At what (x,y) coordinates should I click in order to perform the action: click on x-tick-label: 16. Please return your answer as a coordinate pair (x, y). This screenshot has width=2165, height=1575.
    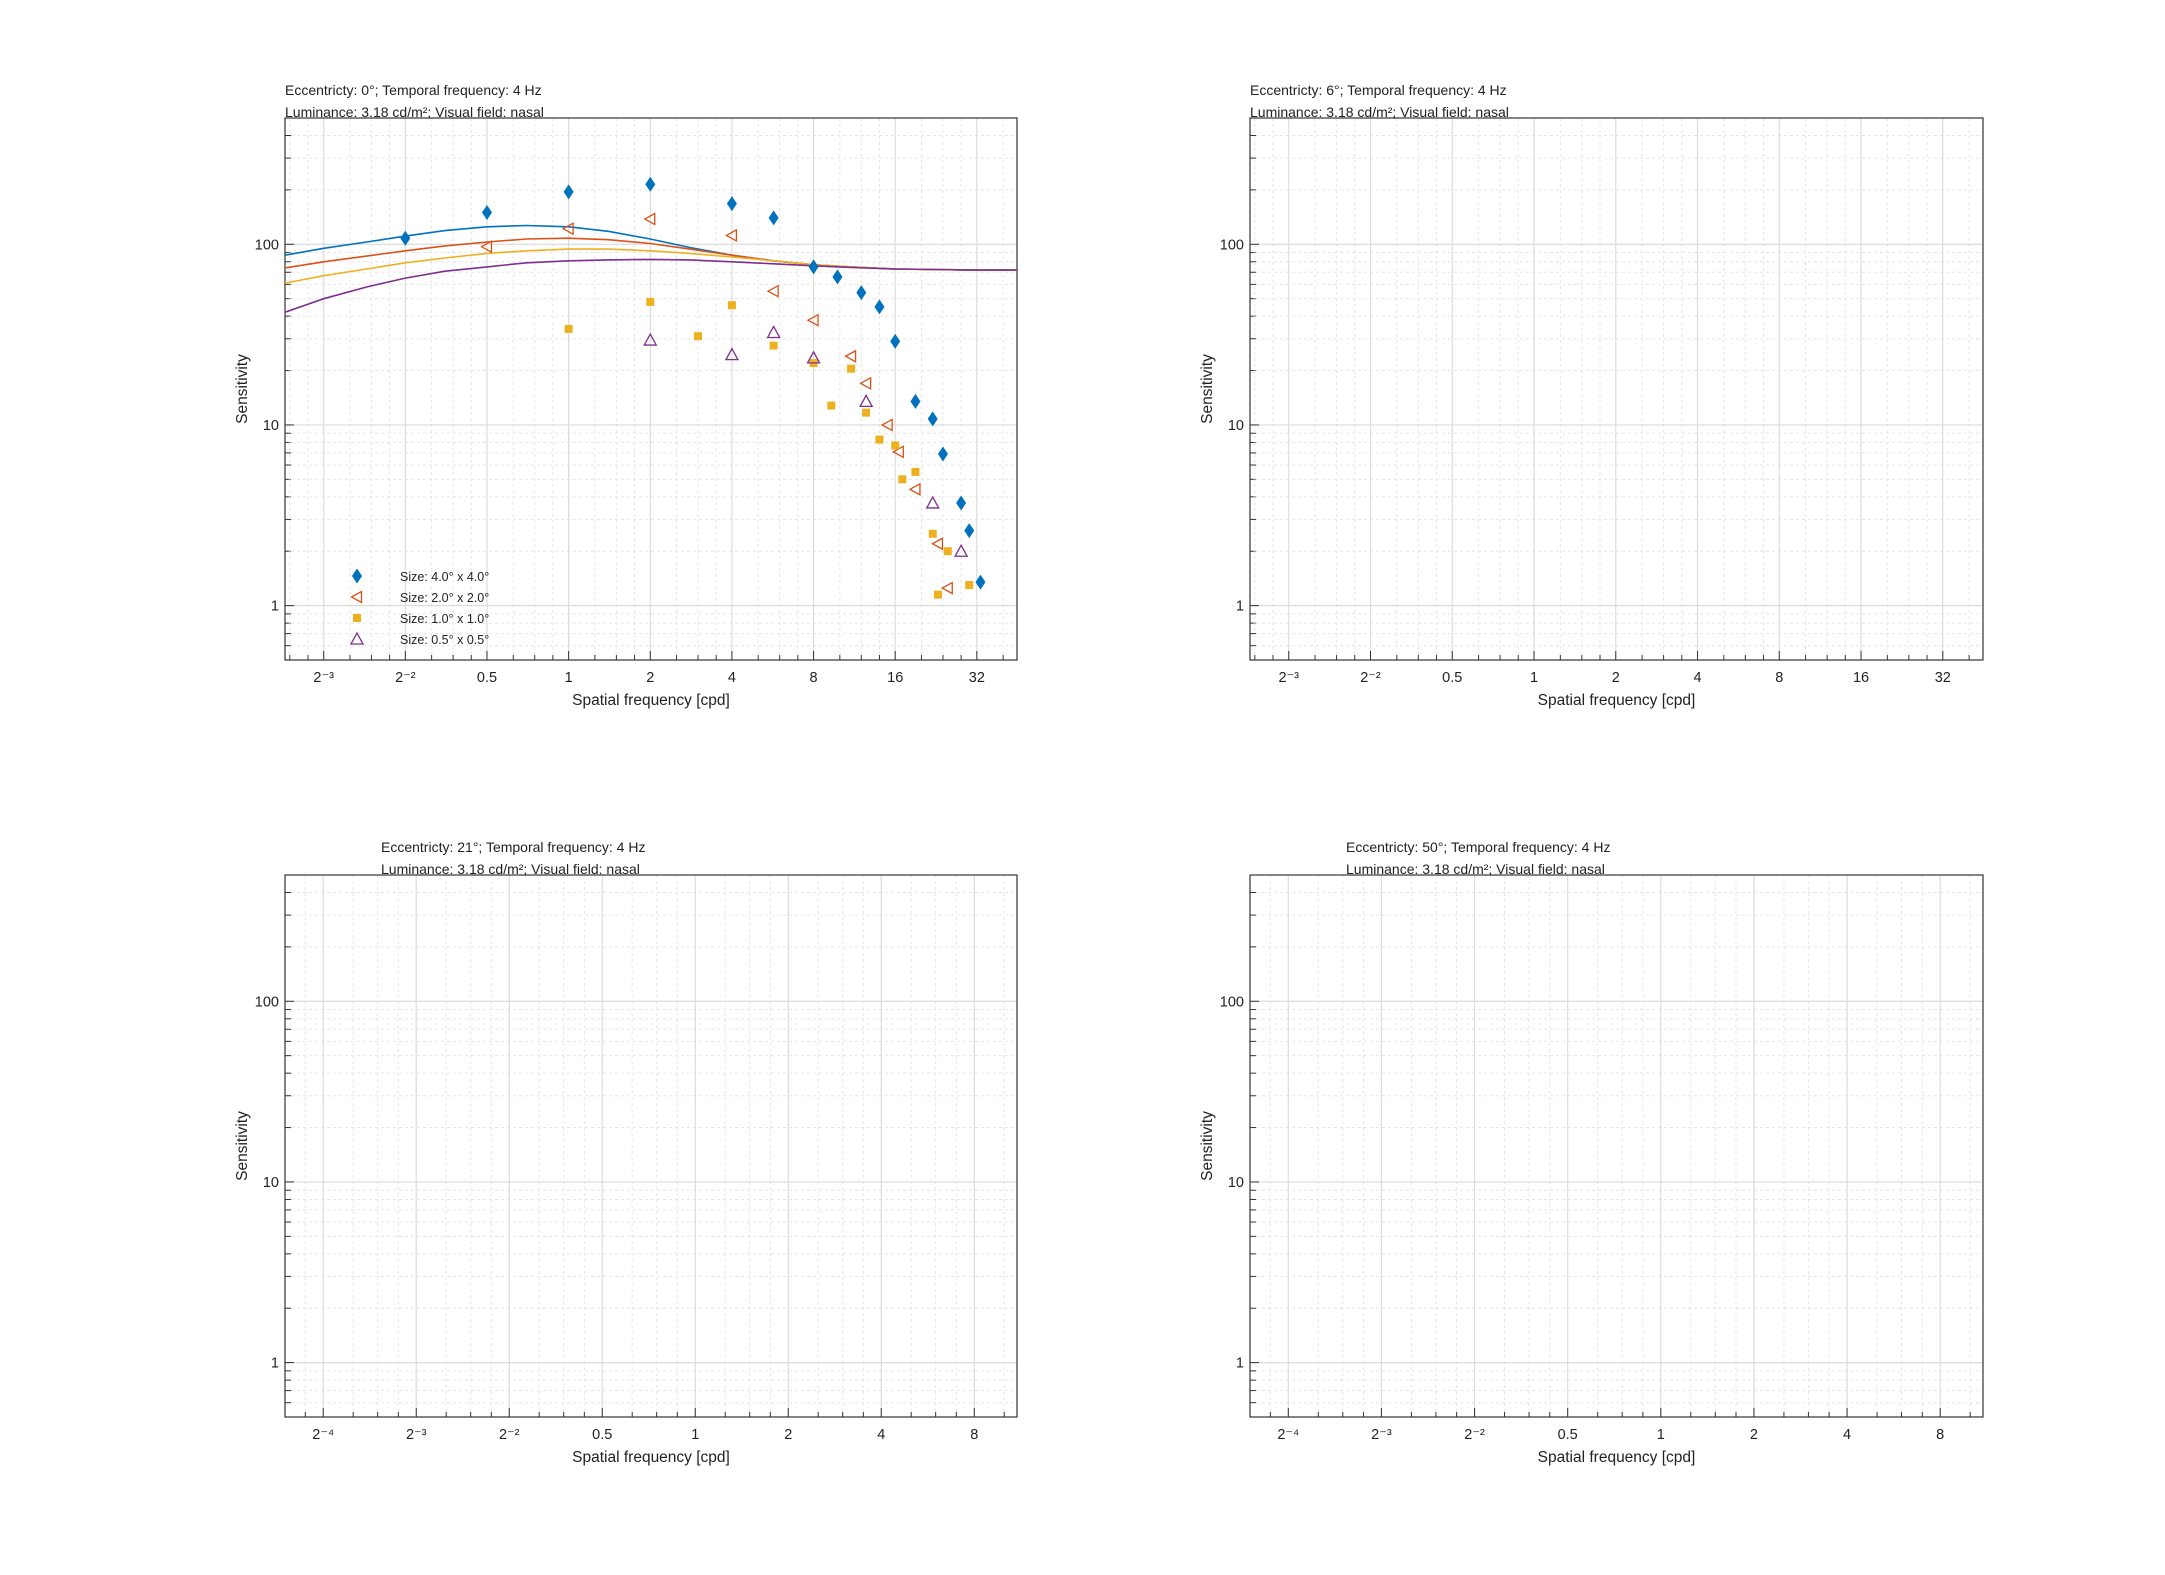
    Looking at the image, I should click on (895, 678).